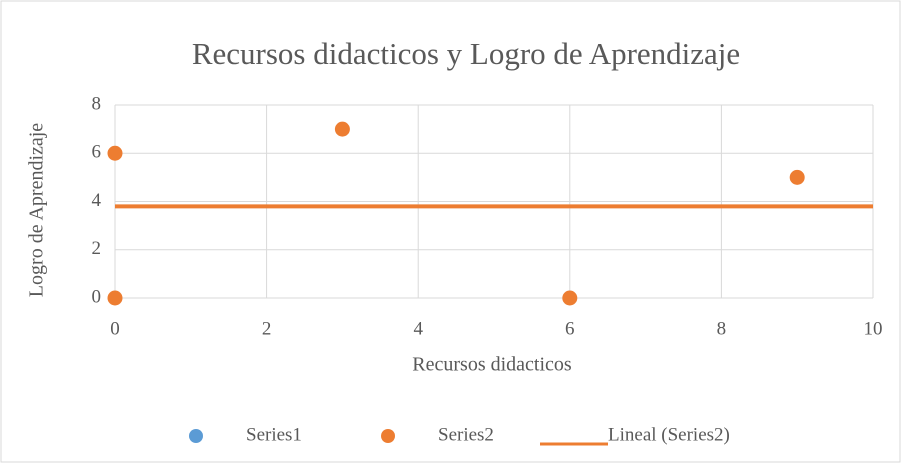 This screenshot has height=464, width=902. I want to click on y-tick-label: 6, so click(97, 152).